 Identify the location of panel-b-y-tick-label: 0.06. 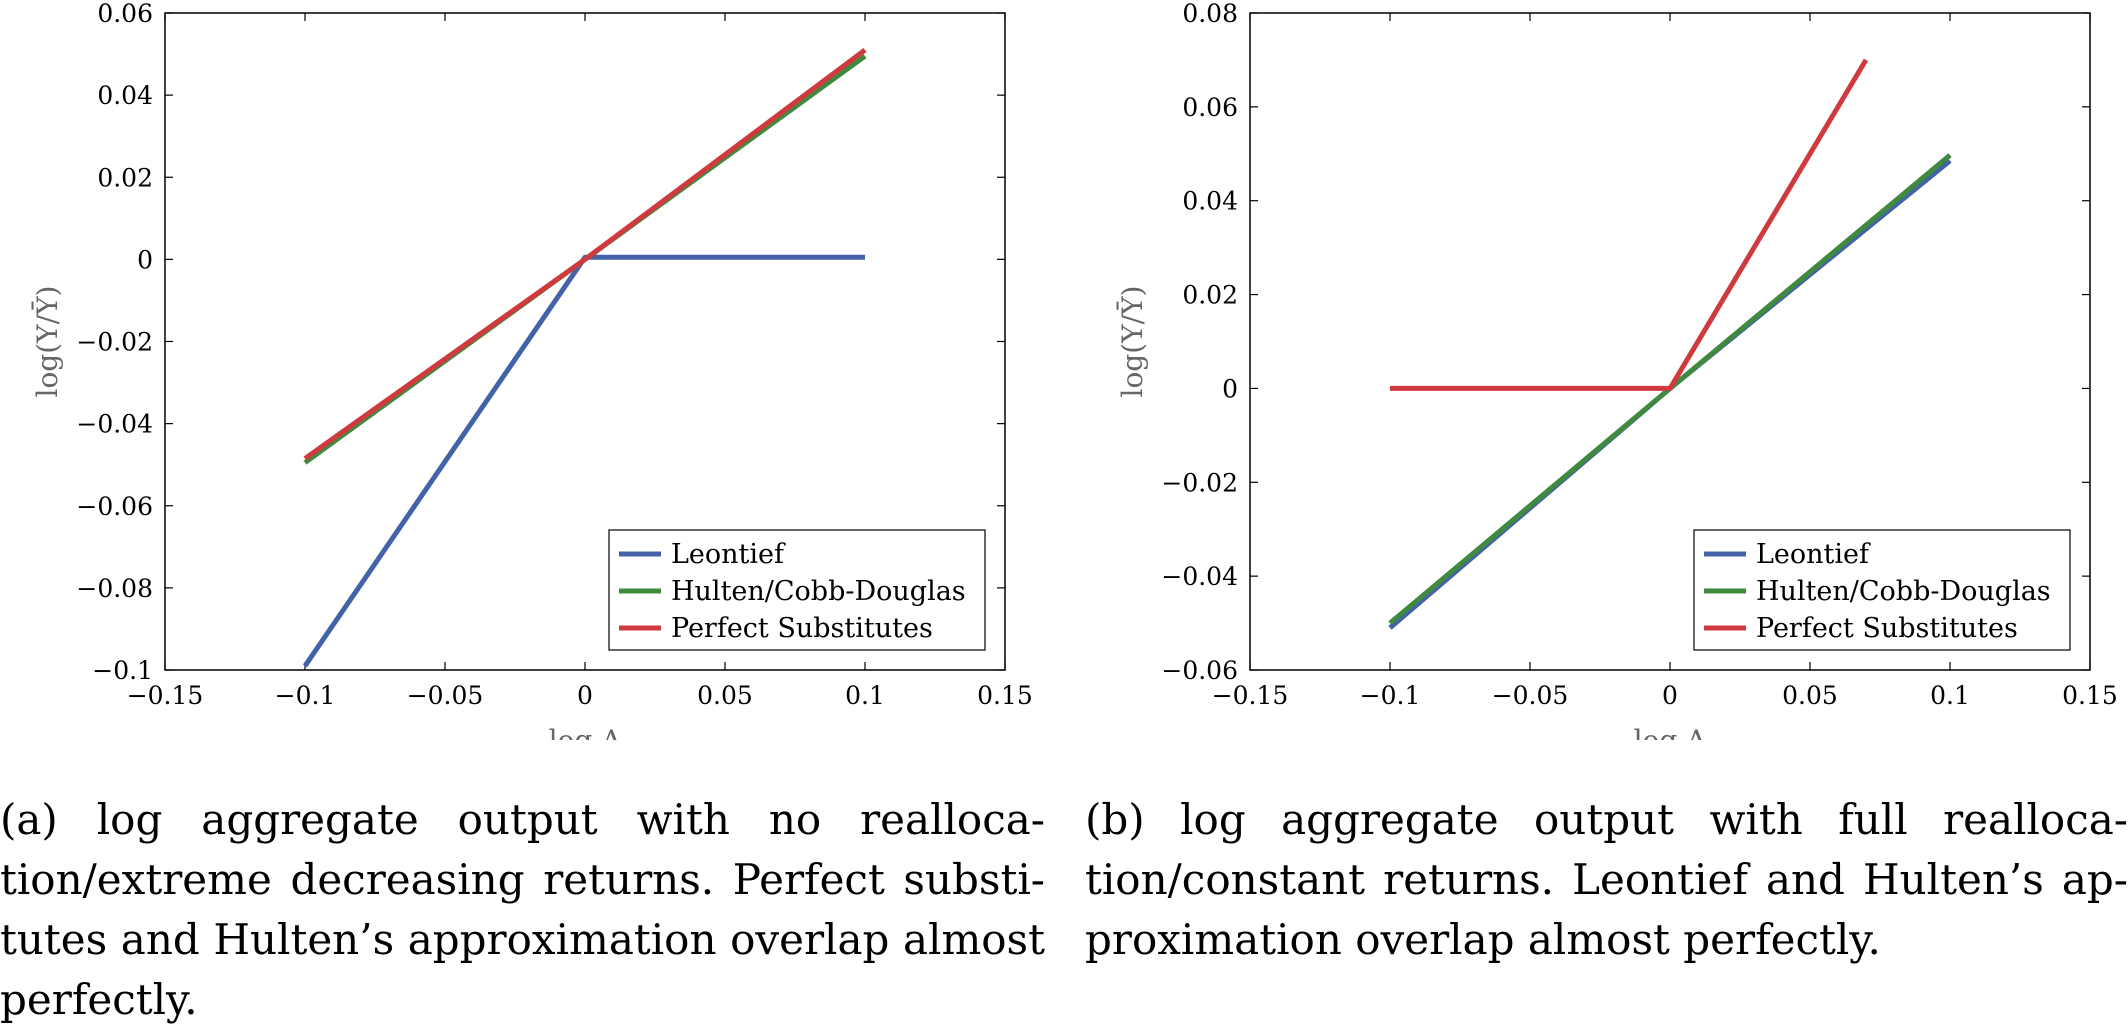
(1210, 107).